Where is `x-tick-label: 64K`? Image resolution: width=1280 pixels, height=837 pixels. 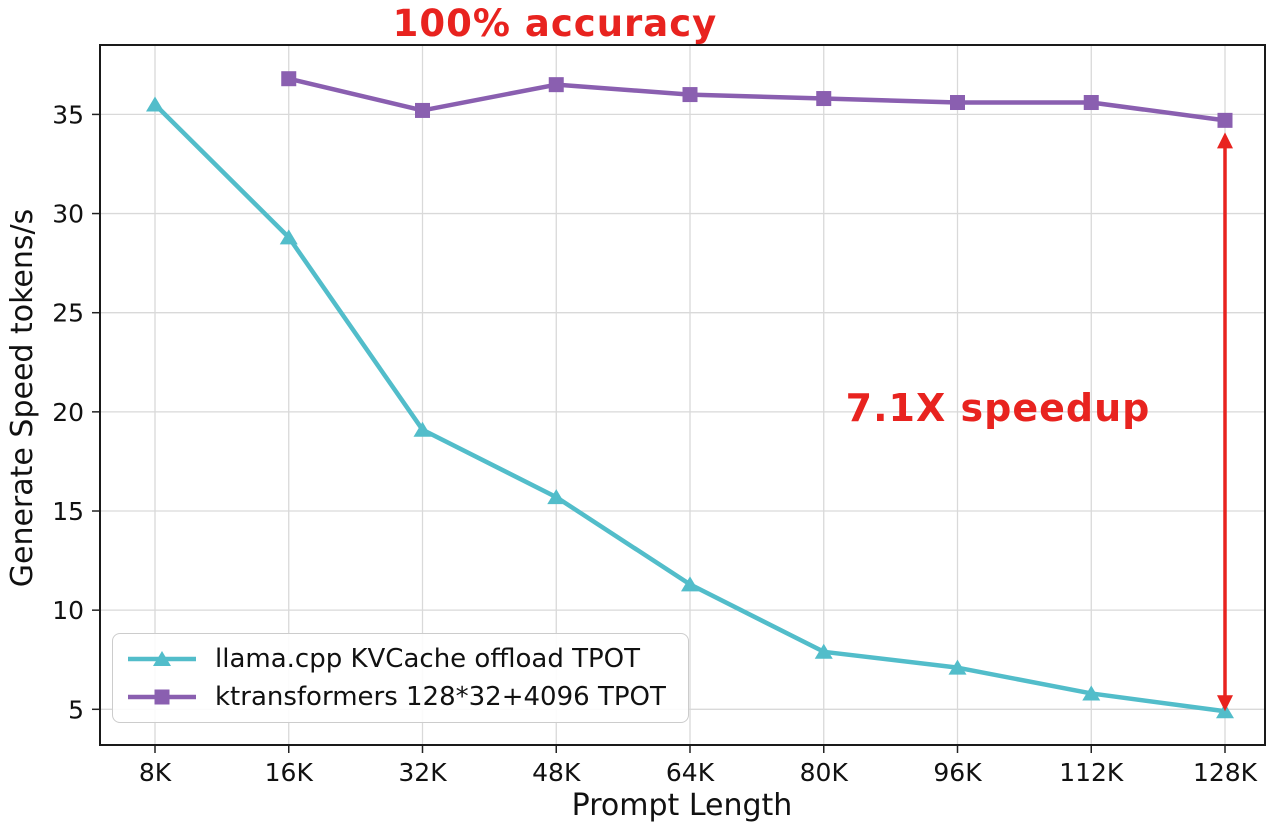 x-tick-label: 64K is located at coordinates (690, 772).